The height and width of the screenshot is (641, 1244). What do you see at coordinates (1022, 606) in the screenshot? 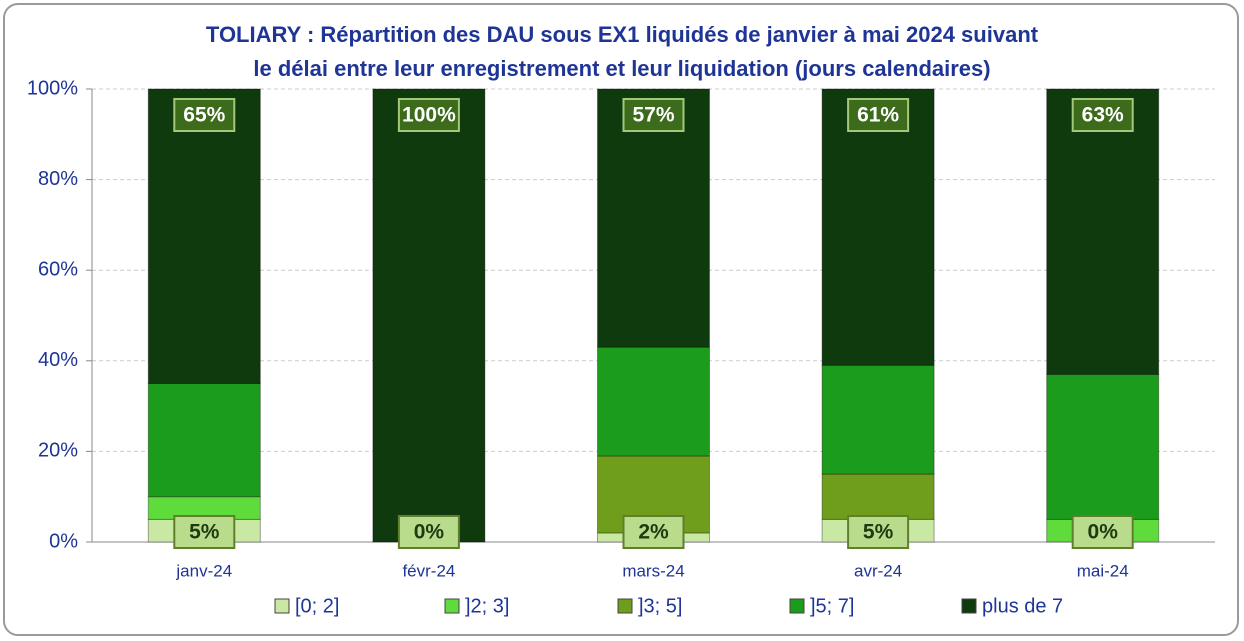
I see `legend-label: plus de 7` at bounding box center [1022, 606].